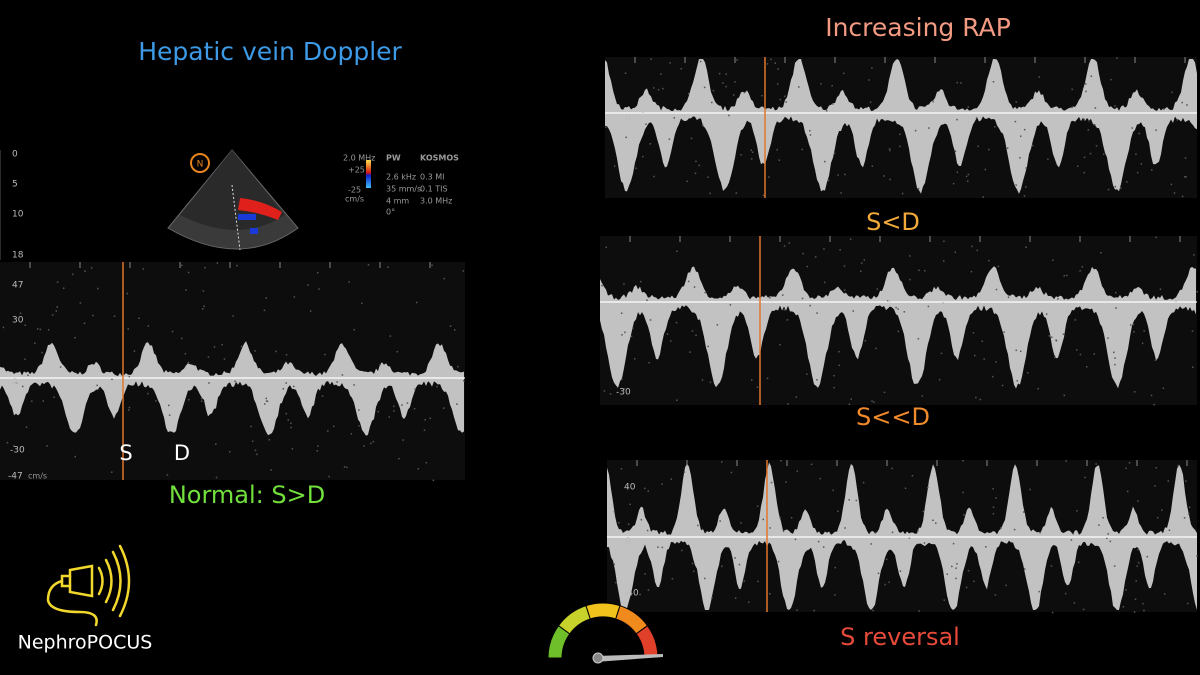 The image size is (1200, 675). I want to click on left-title: Hepatic vein Doppler, so click(270, 51).